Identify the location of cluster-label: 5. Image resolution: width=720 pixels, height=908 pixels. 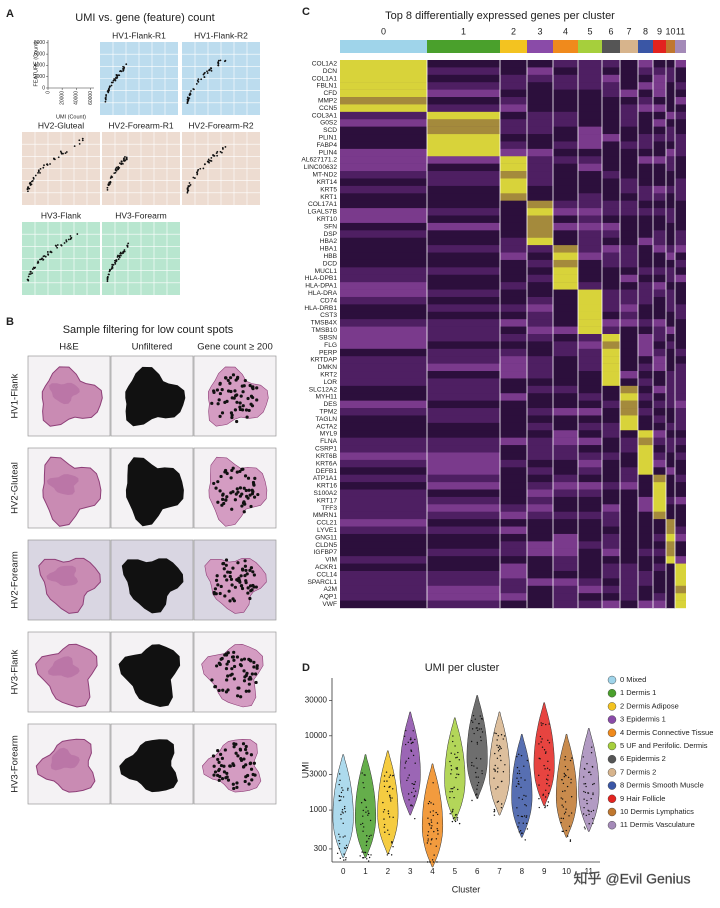
(589, 31).